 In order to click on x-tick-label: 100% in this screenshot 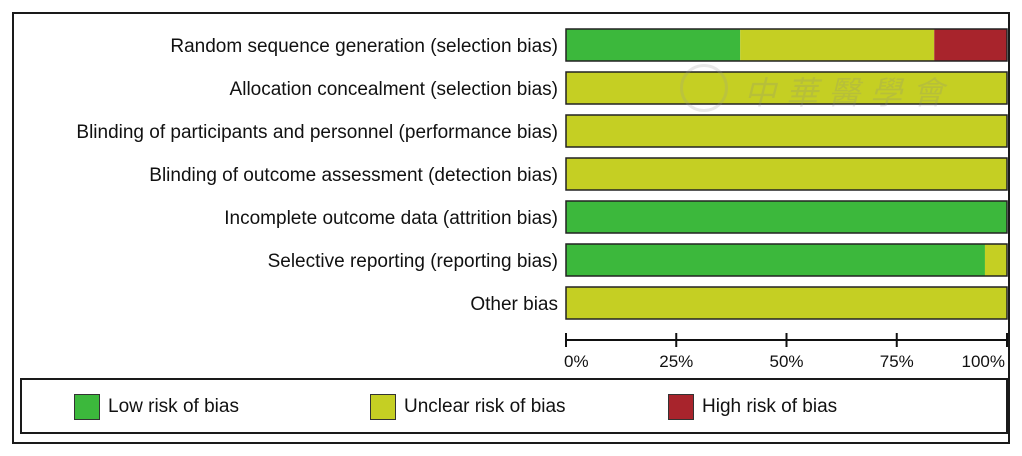, I will do `click(983, 361)`.